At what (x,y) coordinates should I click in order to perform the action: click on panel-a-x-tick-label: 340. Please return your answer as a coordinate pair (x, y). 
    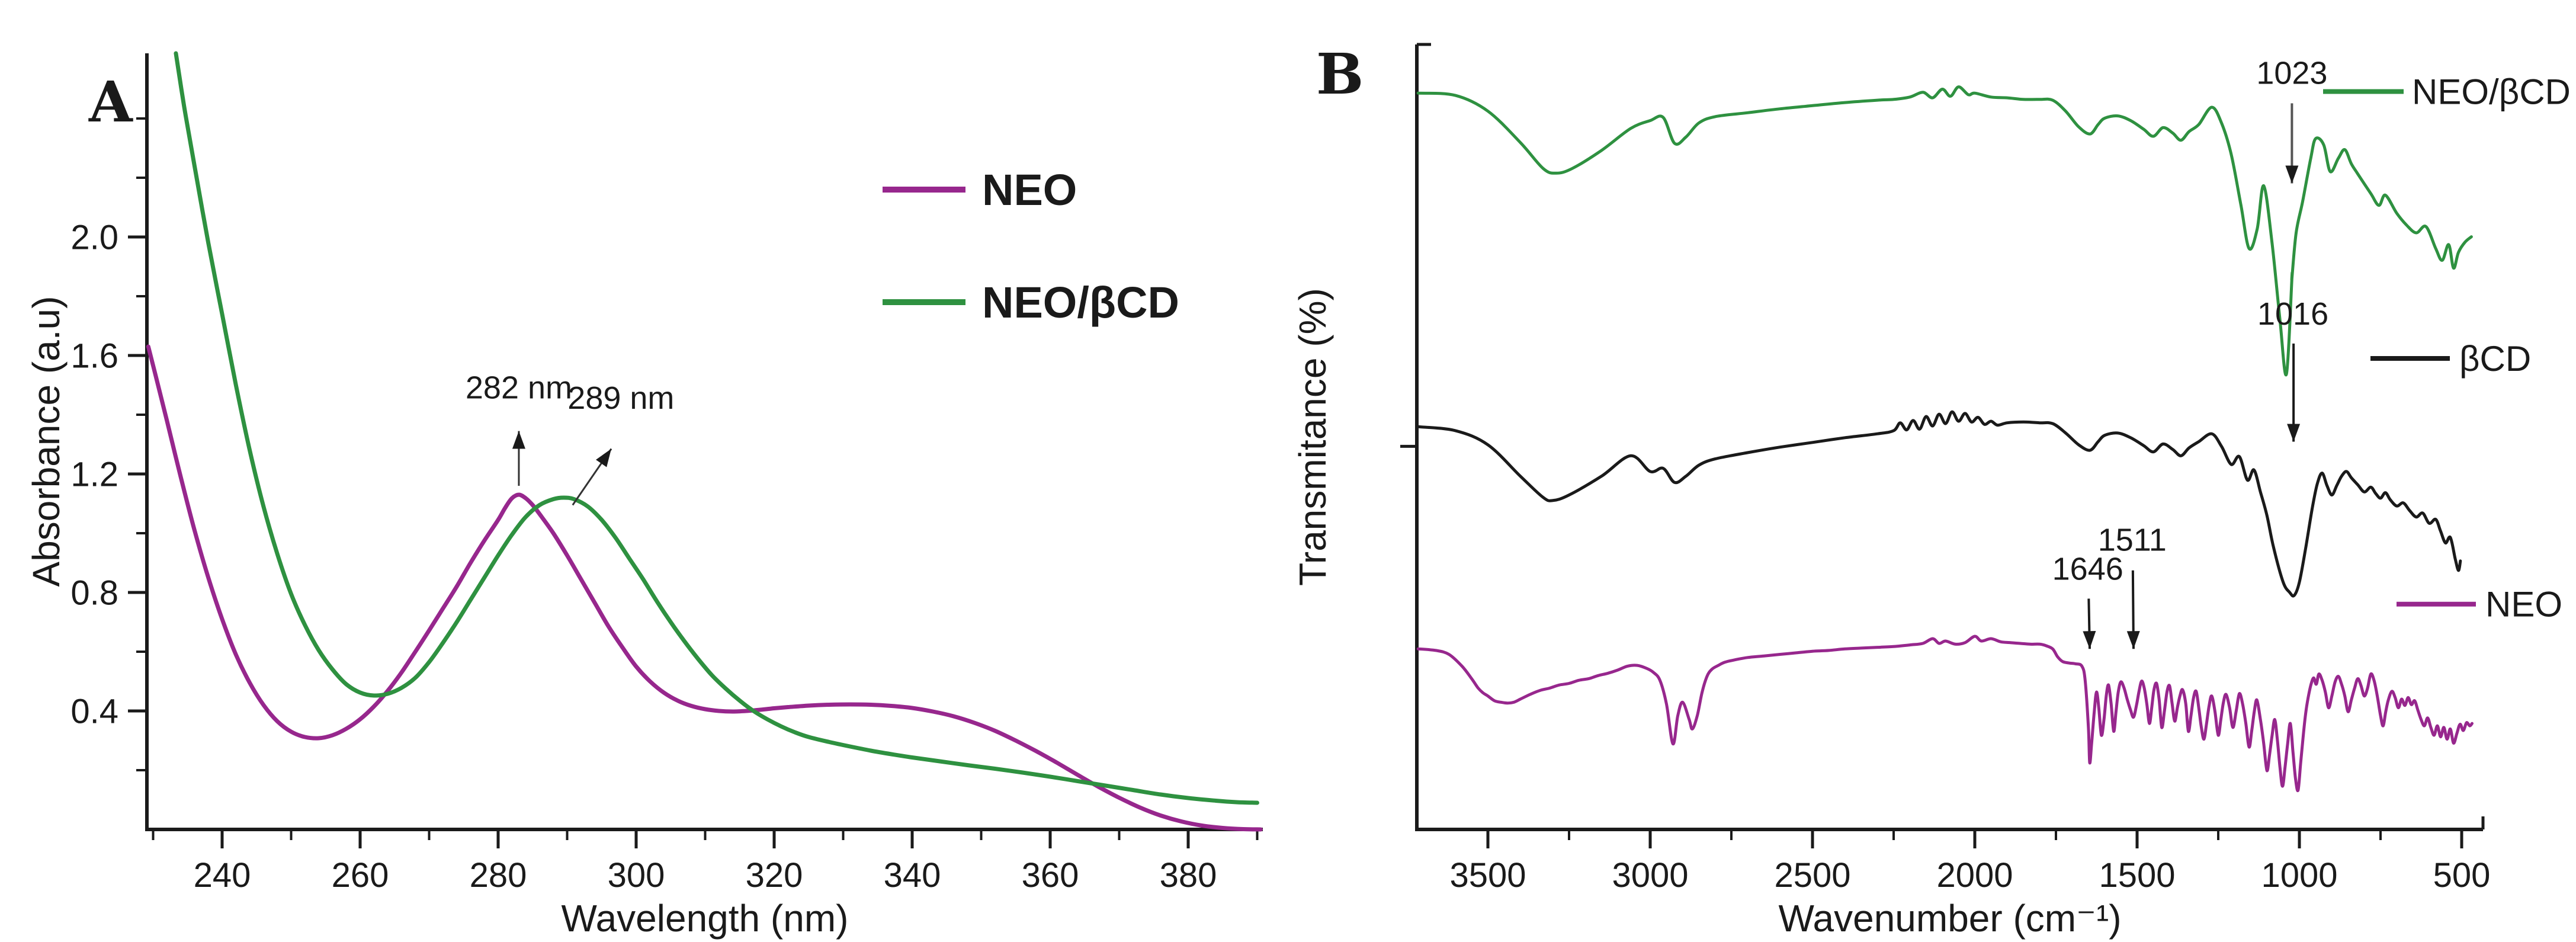
    Looking at the image, I should click on (913, 875).